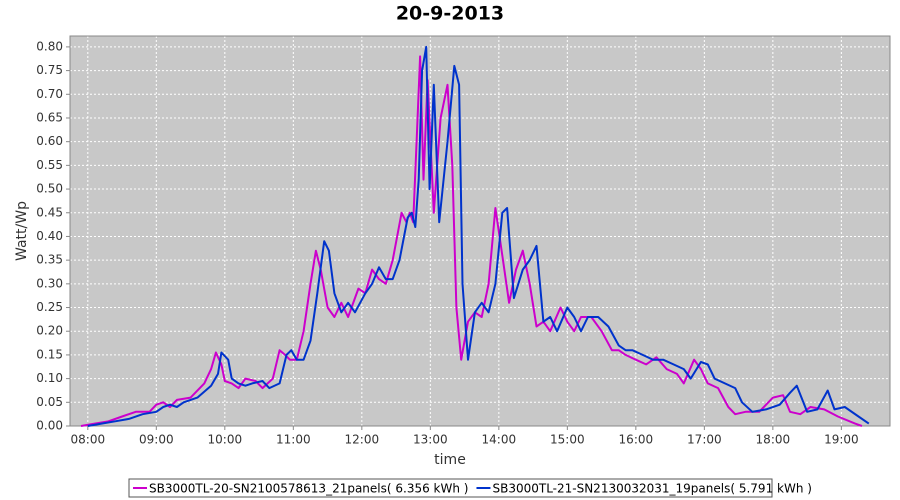 This screenshot has width=900, height=500. Describe the element at coordinates (49, 117) in the screenshot. I see `y-tick-label: 0.65` at that location.